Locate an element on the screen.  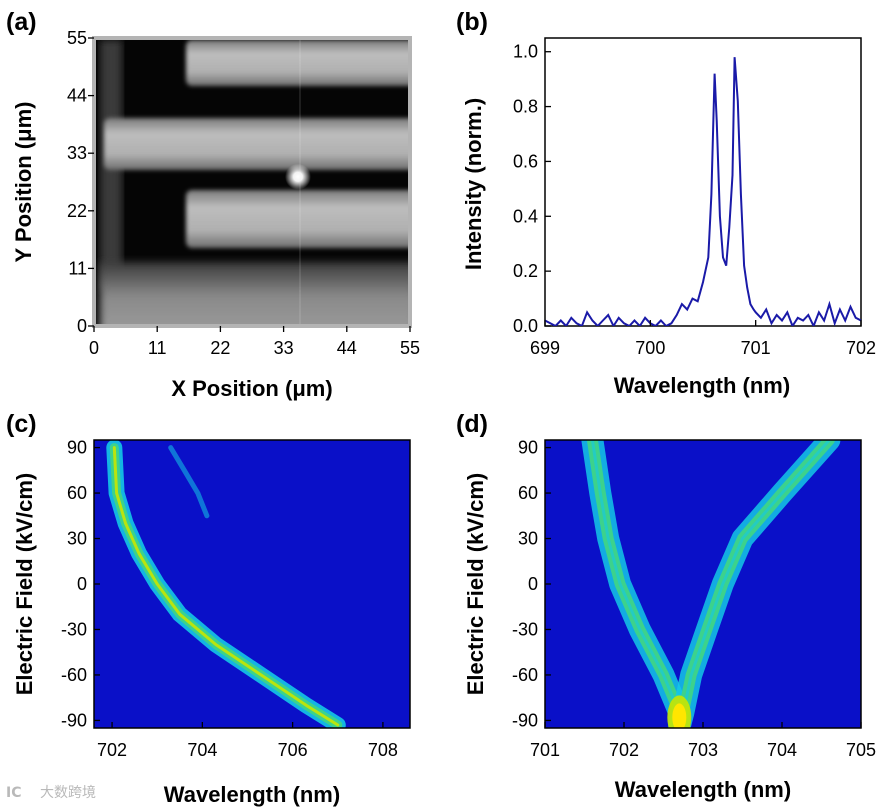
xtick-label-d: 701 is located at coordinates (545, 750).